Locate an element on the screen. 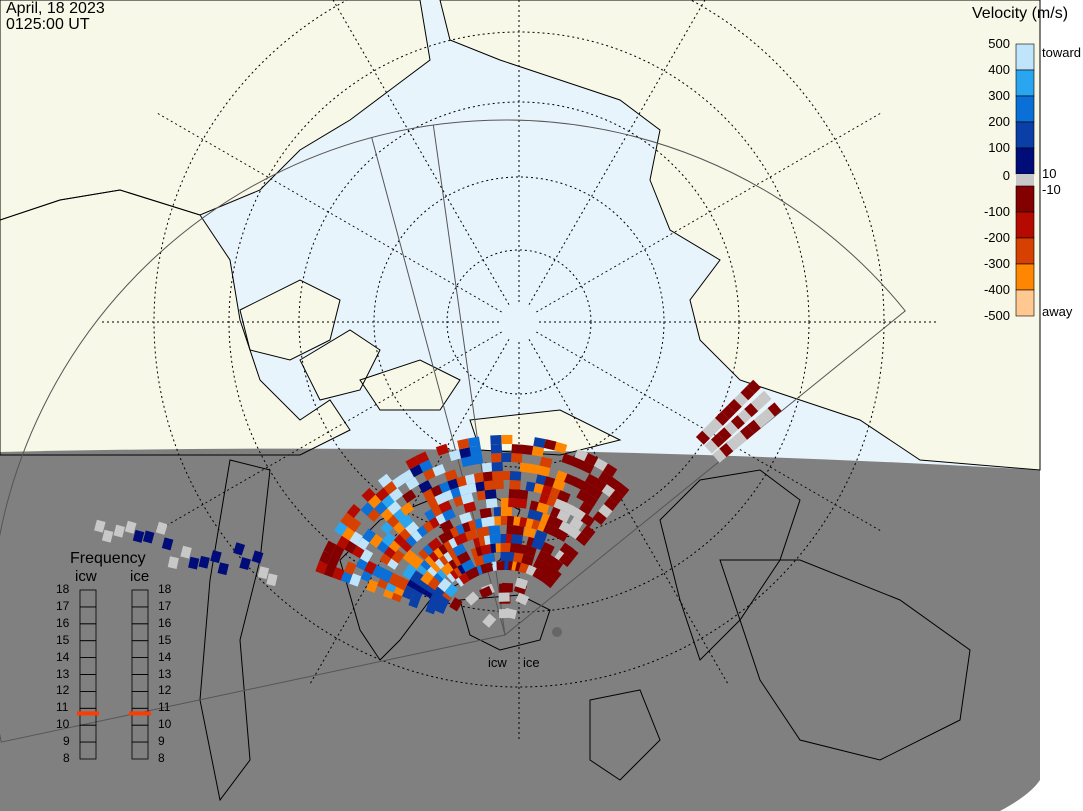 The image size is (1083, 811). velocity-tick: -300 is located at coordinates (996, 263).